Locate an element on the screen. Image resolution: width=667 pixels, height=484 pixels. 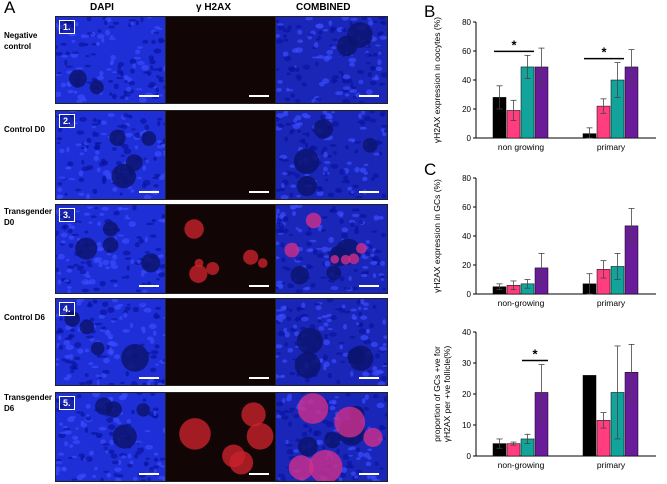
row-number-5: 5. is located at coordinates (67, 403).